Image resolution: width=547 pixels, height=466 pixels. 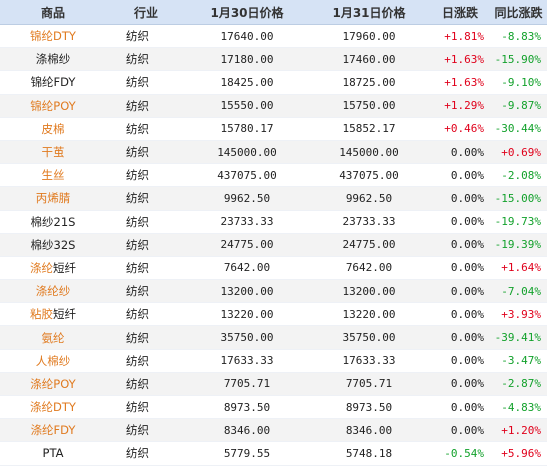 I want to click on commodity-cell: 涤棉纱, so click(x=53, y=59).